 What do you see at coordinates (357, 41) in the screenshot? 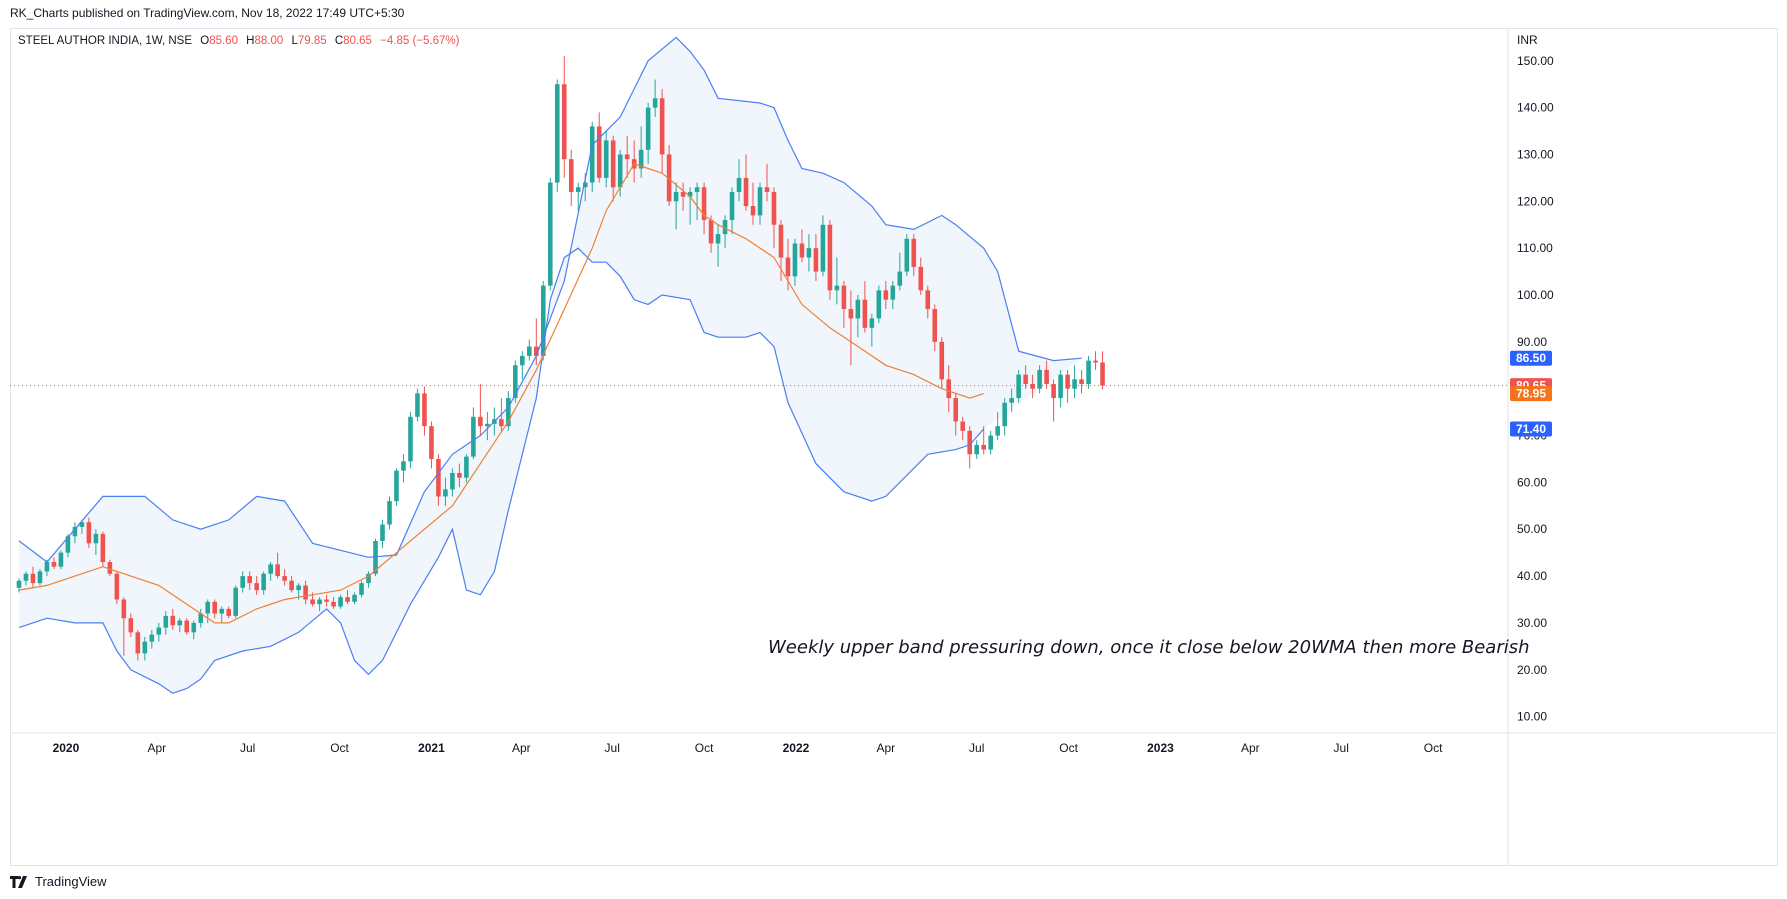
I see `close-value: 80.65` at bounding box center [357, 41].